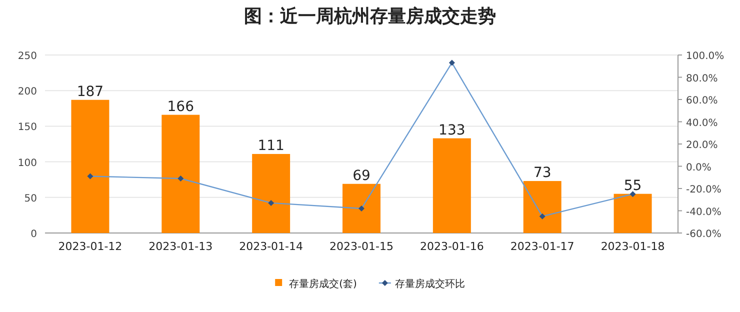  What do you see at coordinates (702, 145) in the screenshot?
I see `y2-tick-label: 20.0%` at bounding box center [702, 145].